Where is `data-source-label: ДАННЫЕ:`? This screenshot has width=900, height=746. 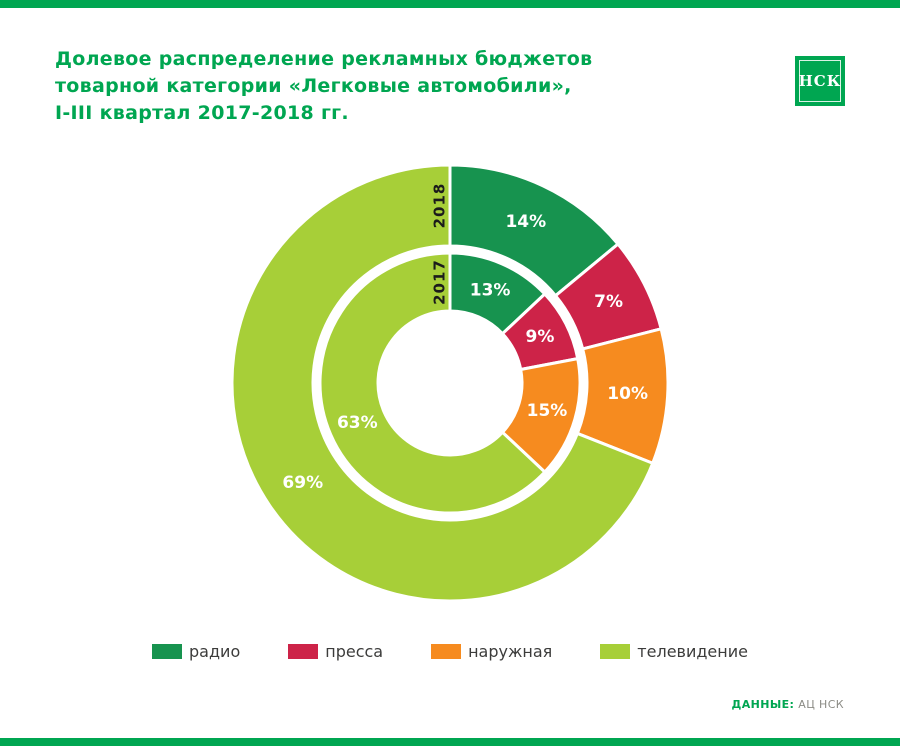
data-source-label: ДАННЫЕ: is located at coordinates (763, 704).